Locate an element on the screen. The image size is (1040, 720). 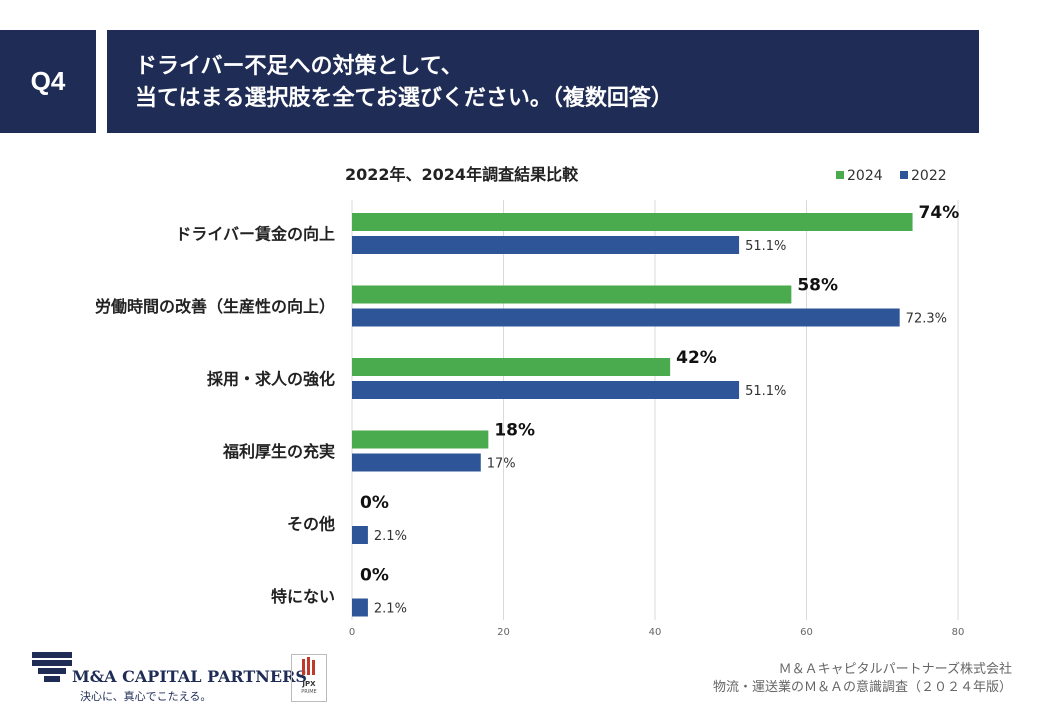
source-company: Ｍ＆Ａキャピタルパートナーズ株式会社 is located at coordinates (895, 669).